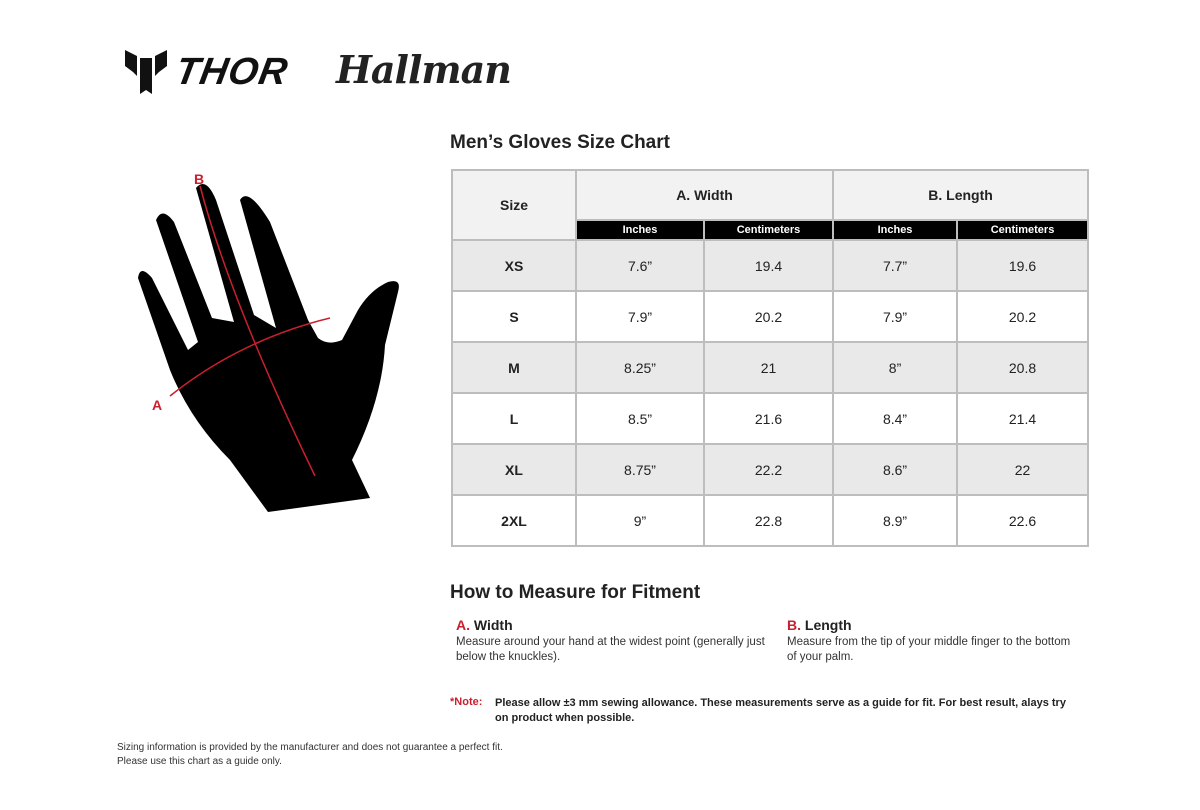 This screenshot has width=1200, height=810. Describe the element at coordinates (1023, 418) in the screenshot. I see `length-cm-cell: 21.4` at that location.